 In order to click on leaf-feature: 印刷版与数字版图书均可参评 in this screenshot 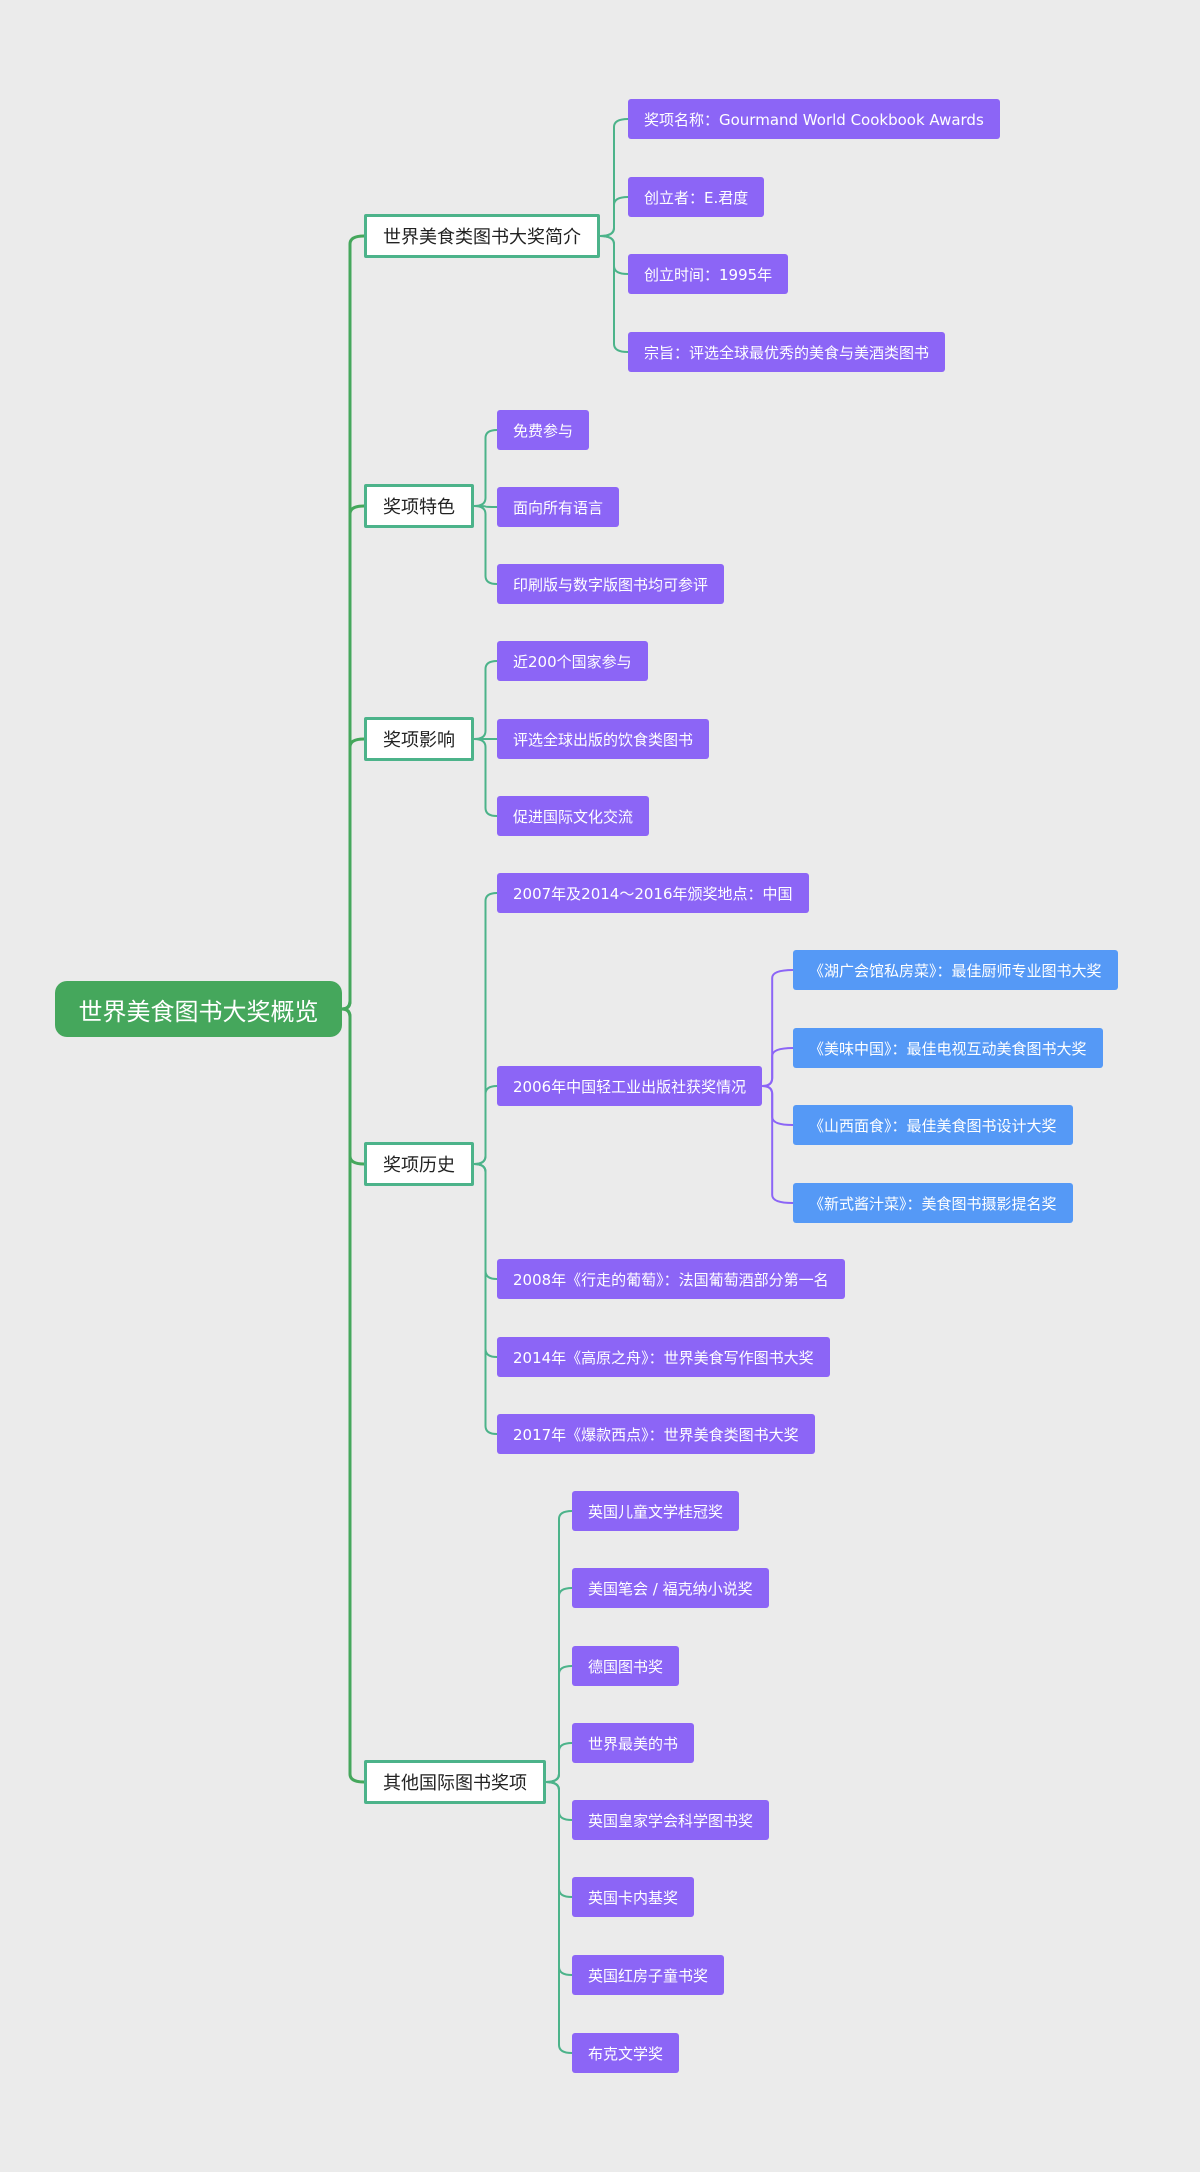, I will do `click(611, 584)`.